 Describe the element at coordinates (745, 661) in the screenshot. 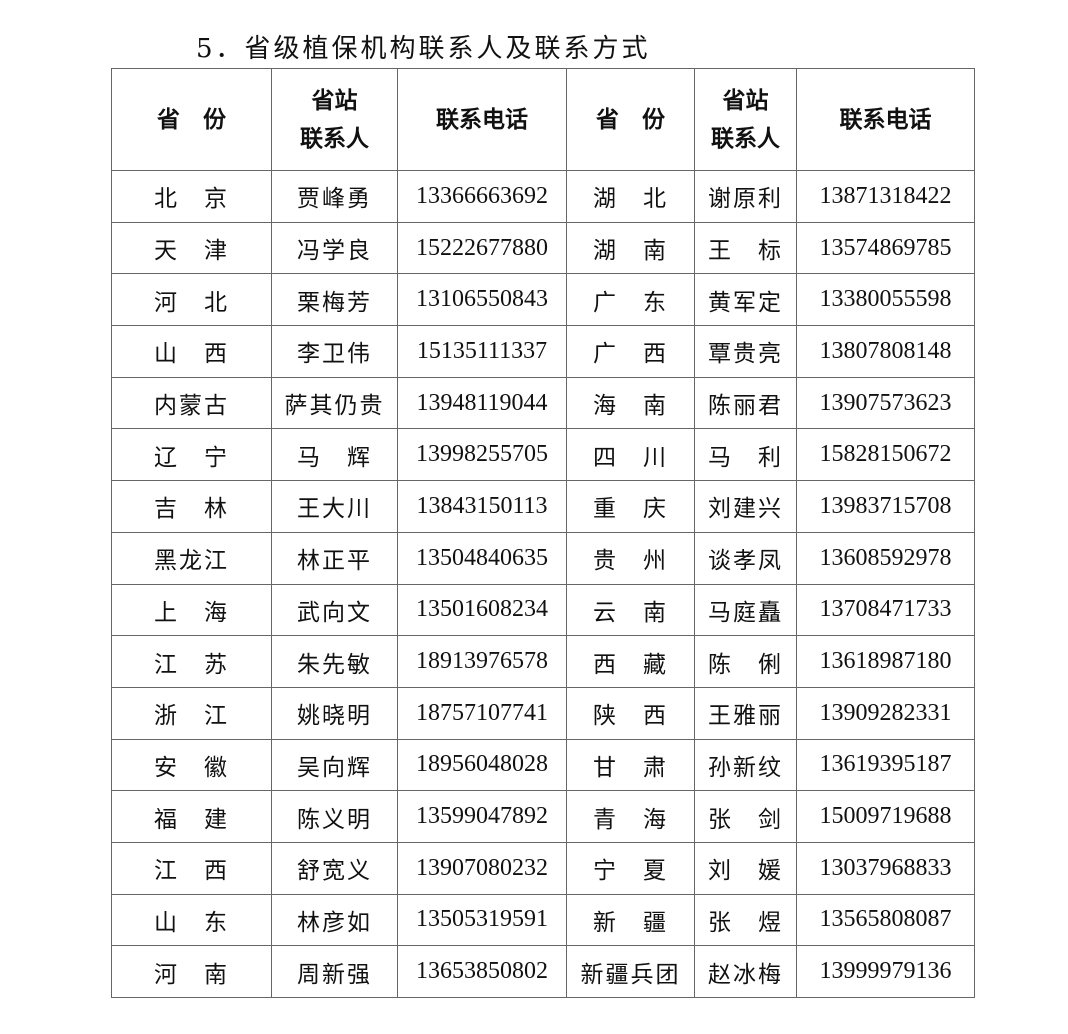

I see `contact-cell: 陈 俐` at that location.